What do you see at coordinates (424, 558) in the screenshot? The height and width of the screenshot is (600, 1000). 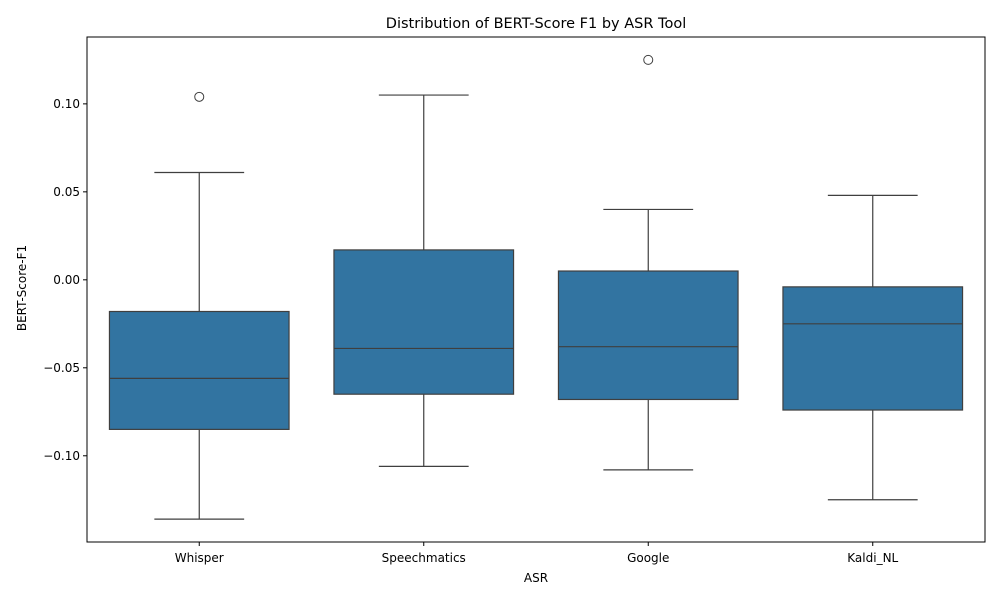 I see `x-tick-label: Speechmatics` at bounding box center [424, 558].